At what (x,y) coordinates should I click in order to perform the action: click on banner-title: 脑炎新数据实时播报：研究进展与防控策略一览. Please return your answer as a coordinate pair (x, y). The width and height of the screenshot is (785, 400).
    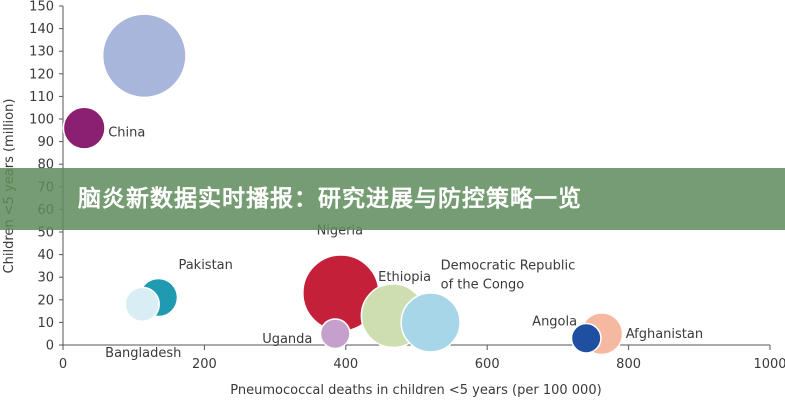
    Looking at the image, I should click on (330, 199).